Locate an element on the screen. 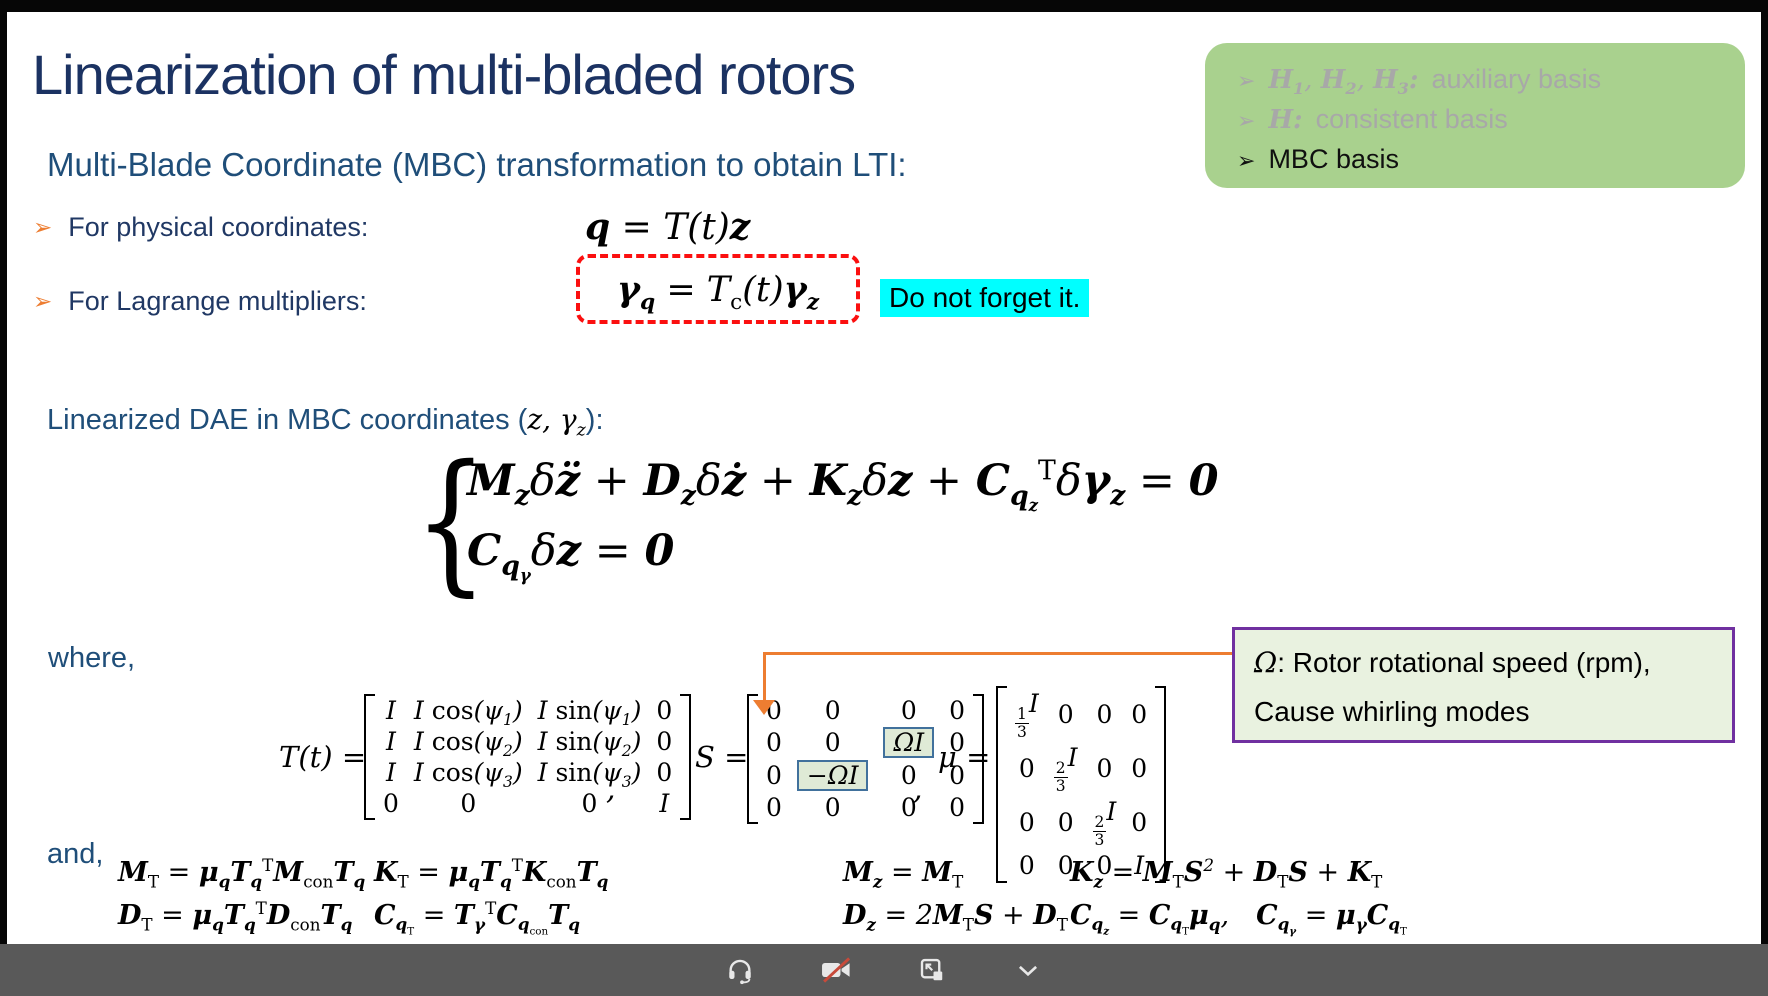 This screenshot has height=996, width=1768. bullet-physical-coordinates: ➢ For physical coordinates: is located at coordinates (200, 227).